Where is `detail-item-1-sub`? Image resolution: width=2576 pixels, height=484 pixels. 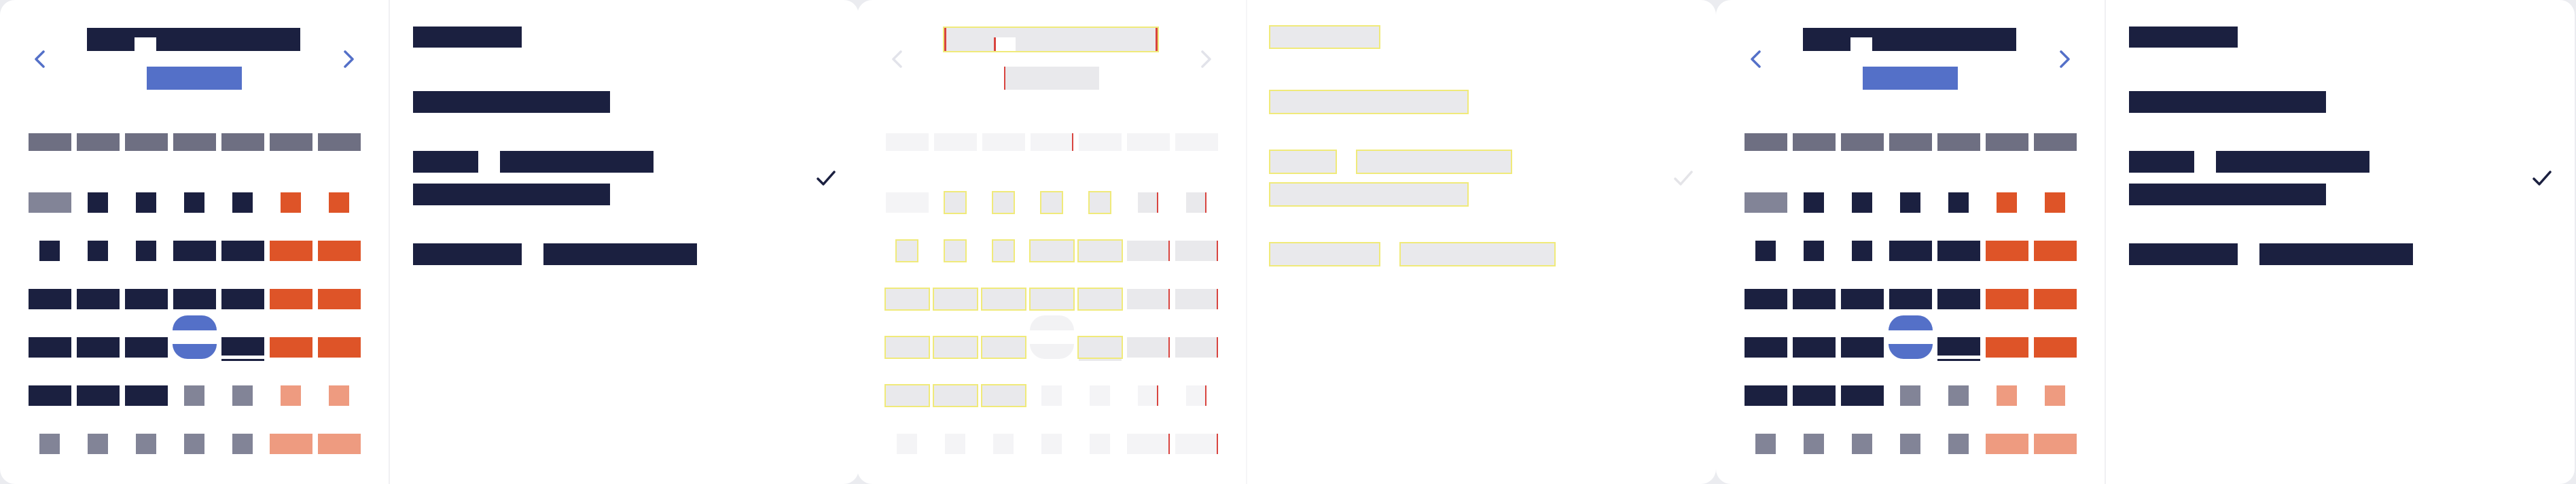
detail-item-1-sub is located at coordinates (2227, 194).